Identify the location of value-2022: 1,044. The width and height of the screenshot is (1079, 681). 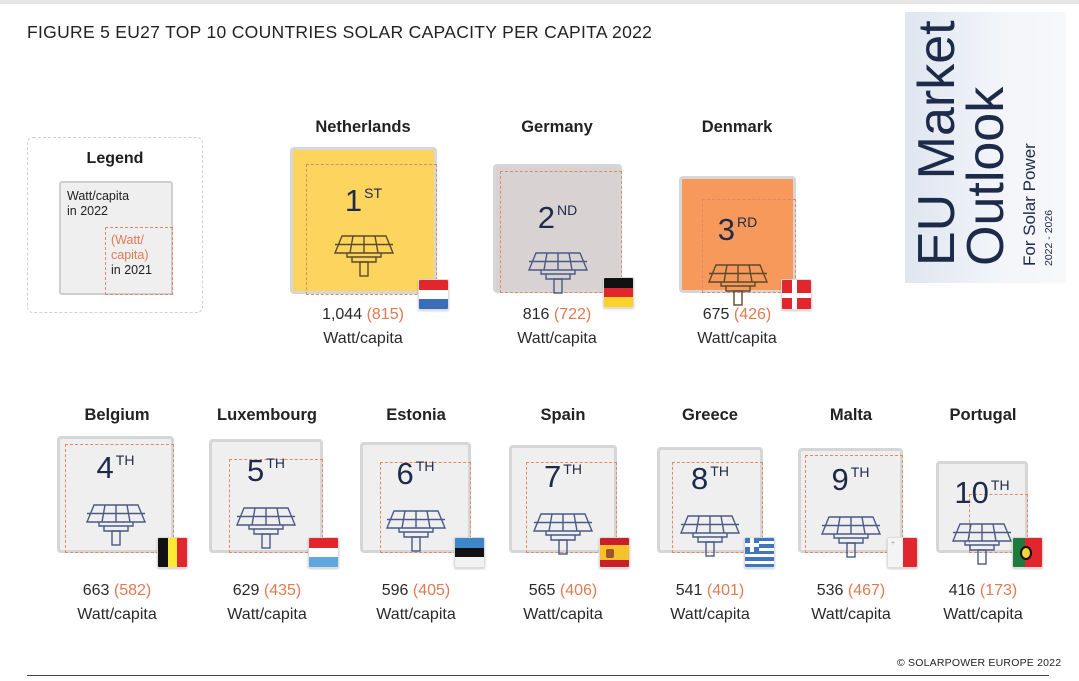
(342, 314).